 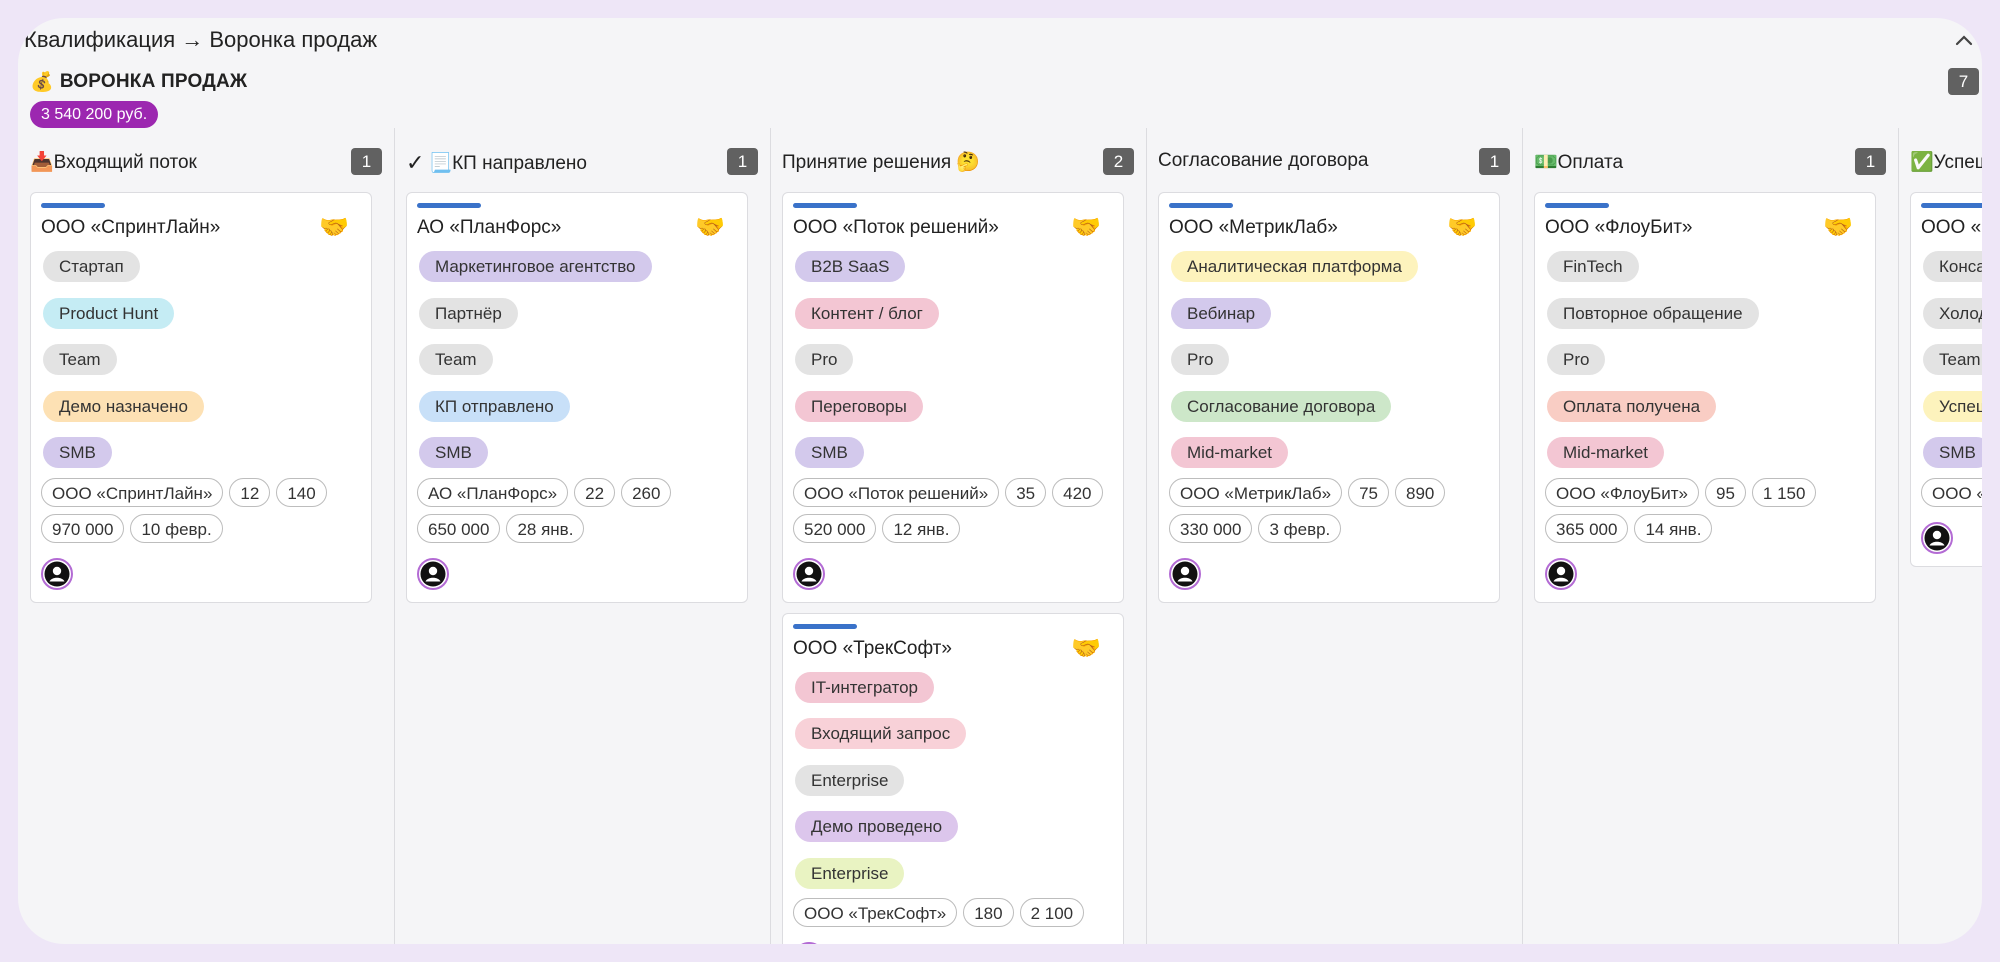 I want to click on column-title-text: 💵Оплата, so click(x=1579, y=162).